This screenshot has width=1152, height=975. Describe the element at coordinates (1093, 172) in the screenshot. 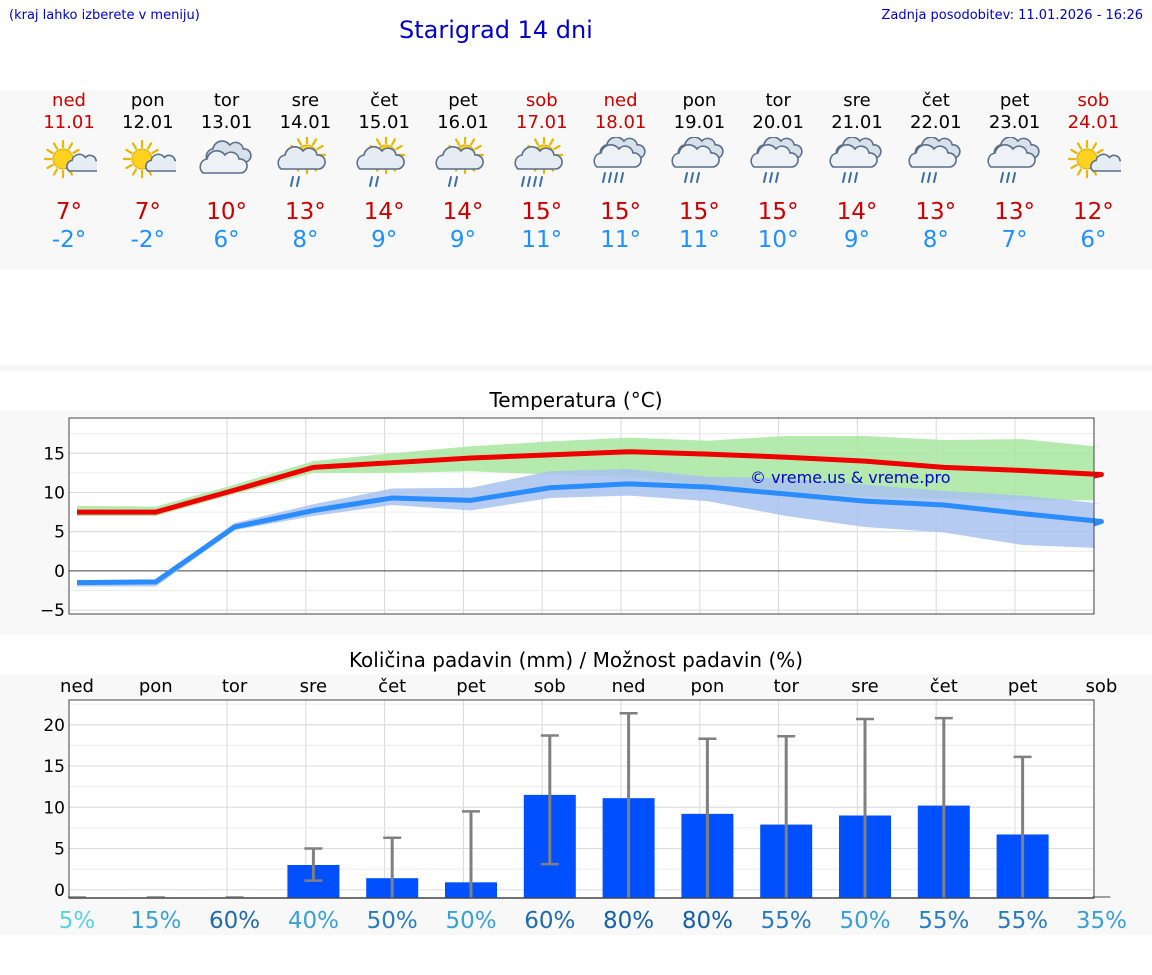

I see `day-column: sob 24.01 12° 6°` at that location.